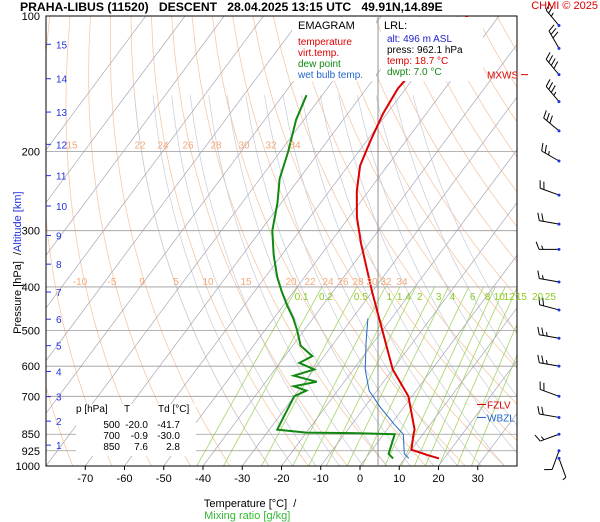 Image resolution: width=600 pixels, height=522 pixels. What do you see at coordinates (402, 282) in the screenshot?
I see `theta-label: 34` at bounding box center [402, 282].